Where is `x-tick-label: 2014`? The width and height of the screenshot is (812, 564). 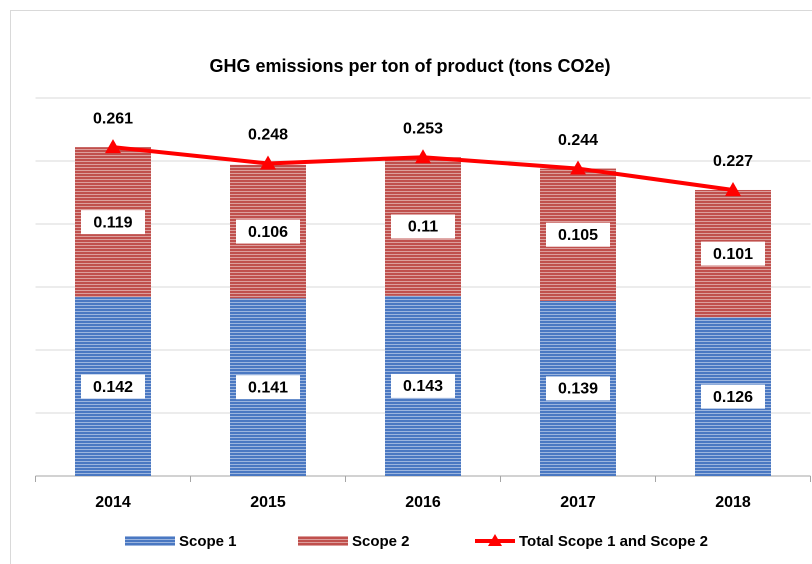 x-tick-label: 2014 is located at coordinates (113, 502).